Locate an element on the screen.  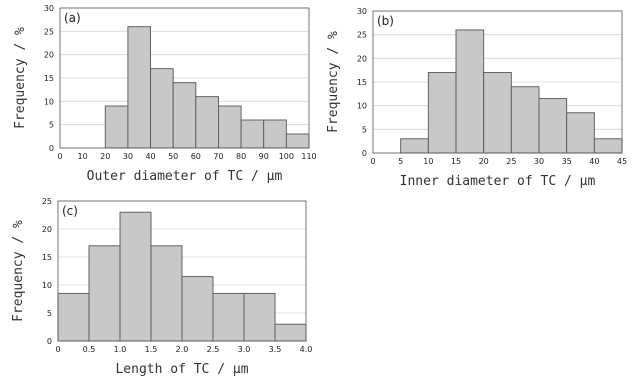
x-tick-label-c-3: 1.5 is located at coordinates (151, 349).